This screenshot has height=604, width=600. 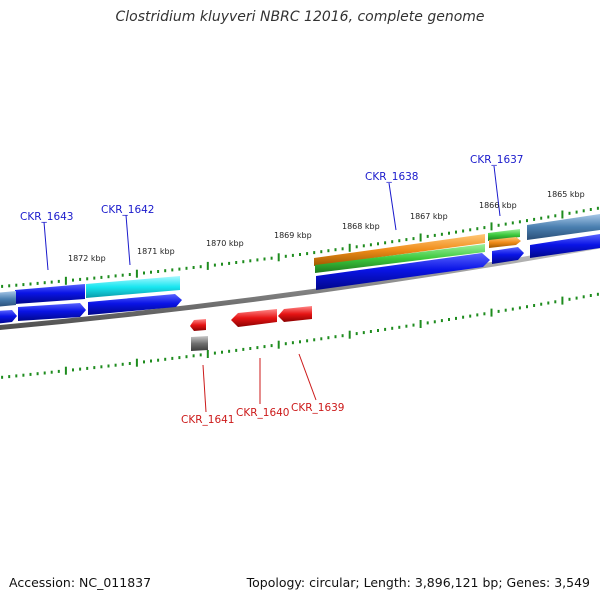 What do you see at coordinates (563, 236) in the screenshot?
I see `gene-right-edge` at bounding box center [563, 236].